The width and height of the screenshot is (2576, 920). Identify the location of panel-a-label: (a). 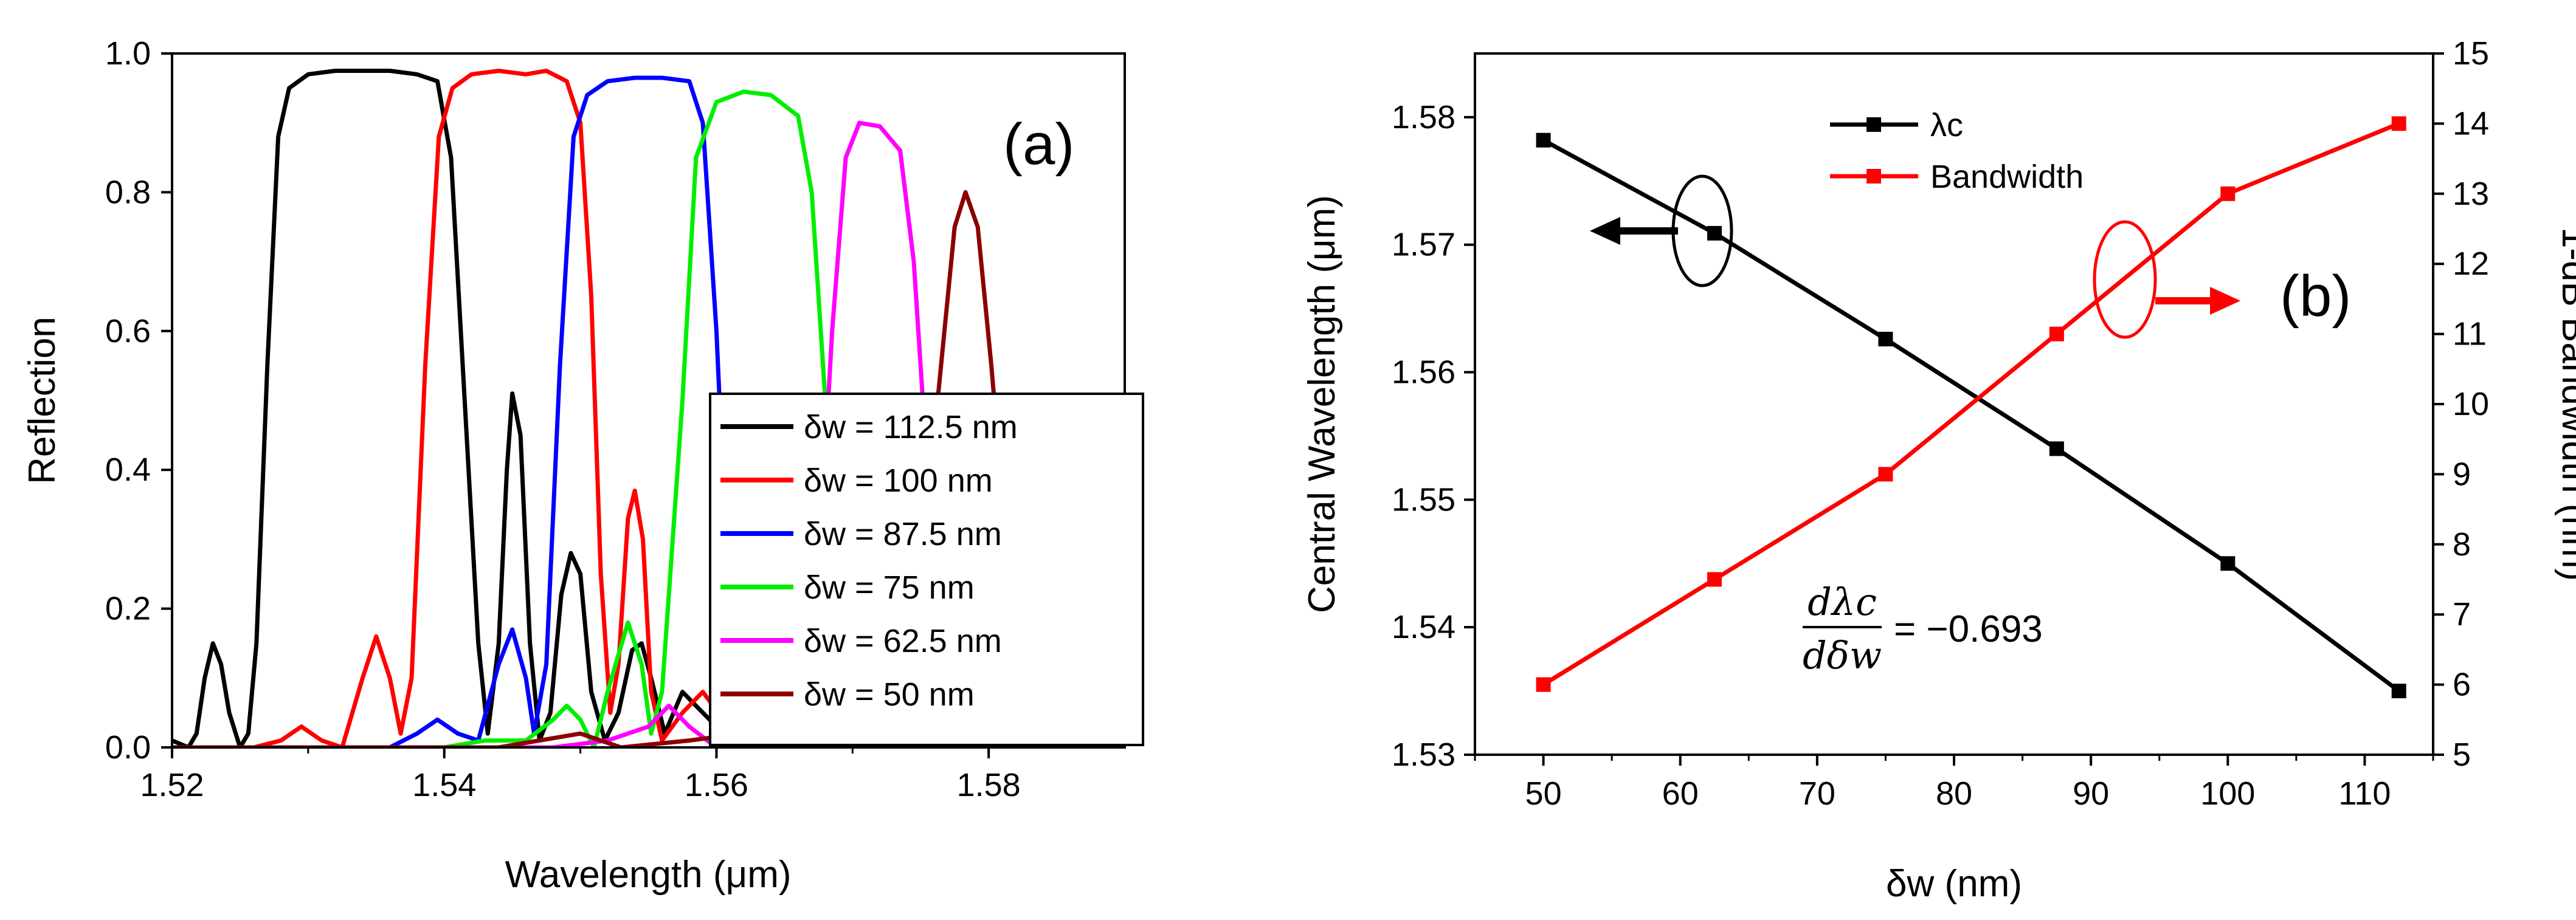
(1038, 144).